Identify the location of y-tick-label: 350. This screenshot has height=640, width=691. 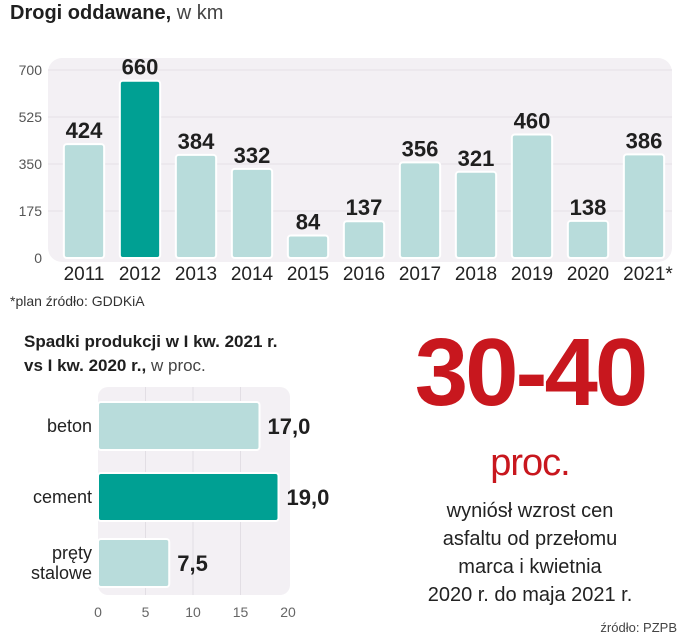
(31, 164).